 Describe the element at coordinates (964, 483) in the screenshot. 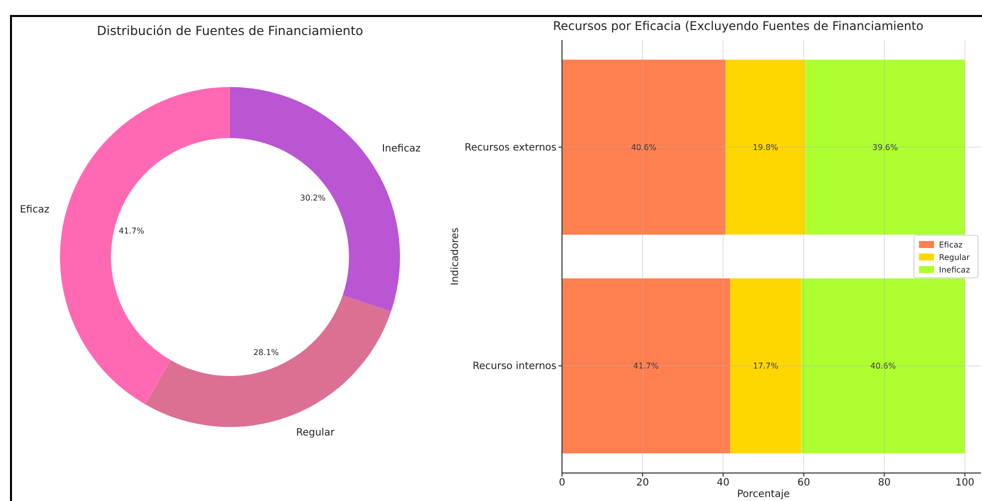

I see `x-tick-label: 100` at that location.